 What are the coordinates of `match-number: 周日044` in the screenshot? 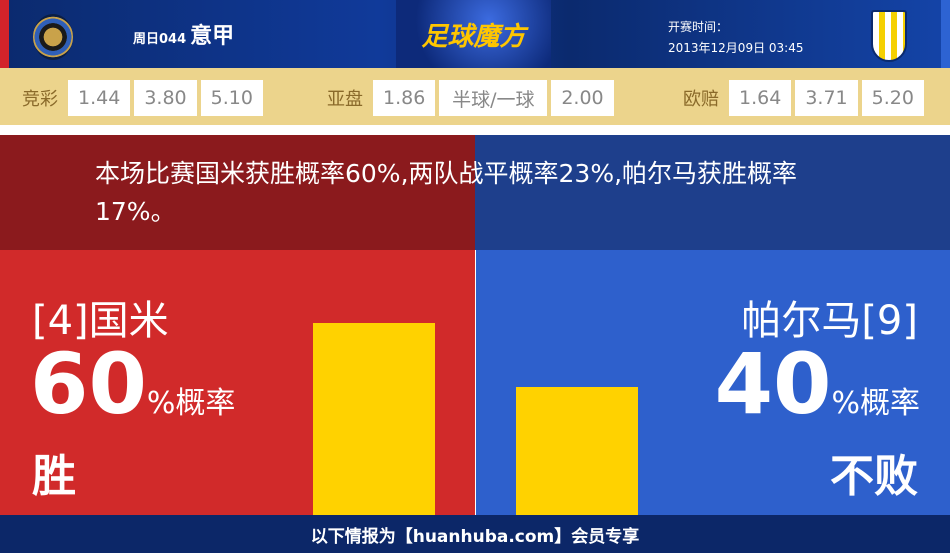 It's located at (160, 39).